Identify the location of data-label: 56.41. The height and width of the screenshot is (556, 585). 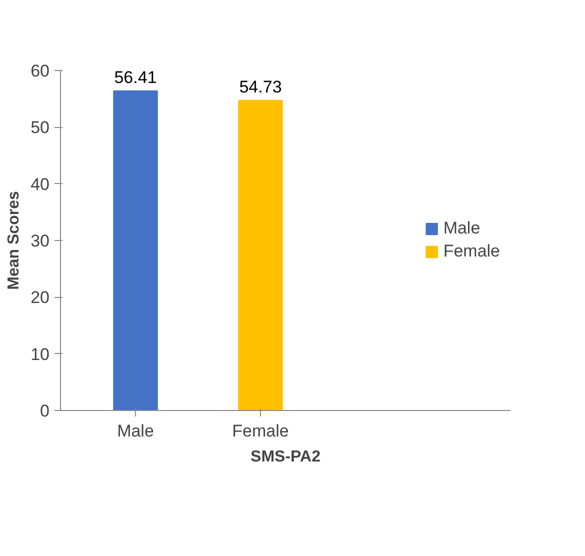
(135, 77).